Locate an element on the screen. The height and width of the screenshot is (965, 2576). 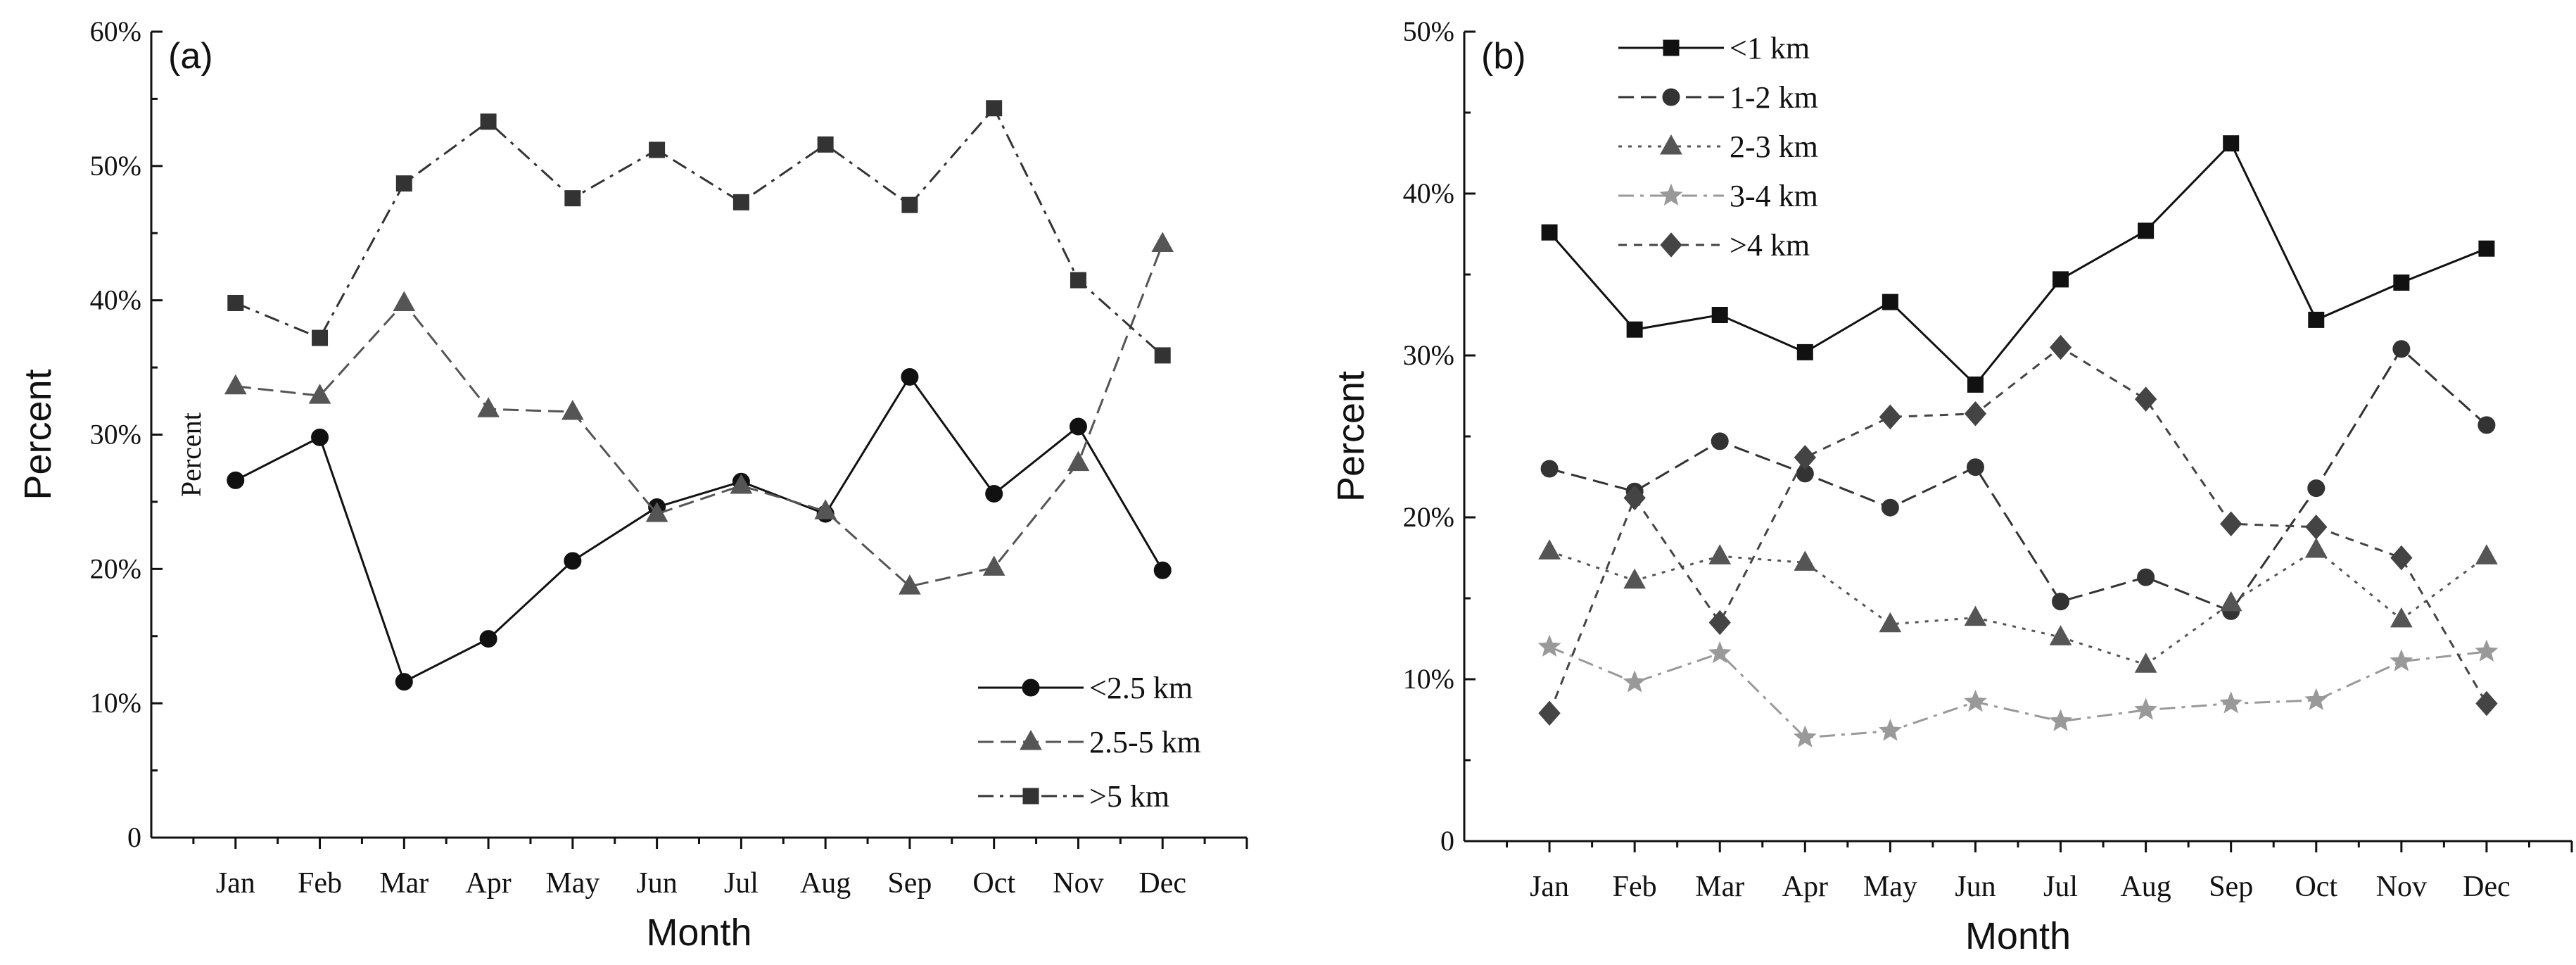
panel-label: (b) is located at coordinates (1503, 56).